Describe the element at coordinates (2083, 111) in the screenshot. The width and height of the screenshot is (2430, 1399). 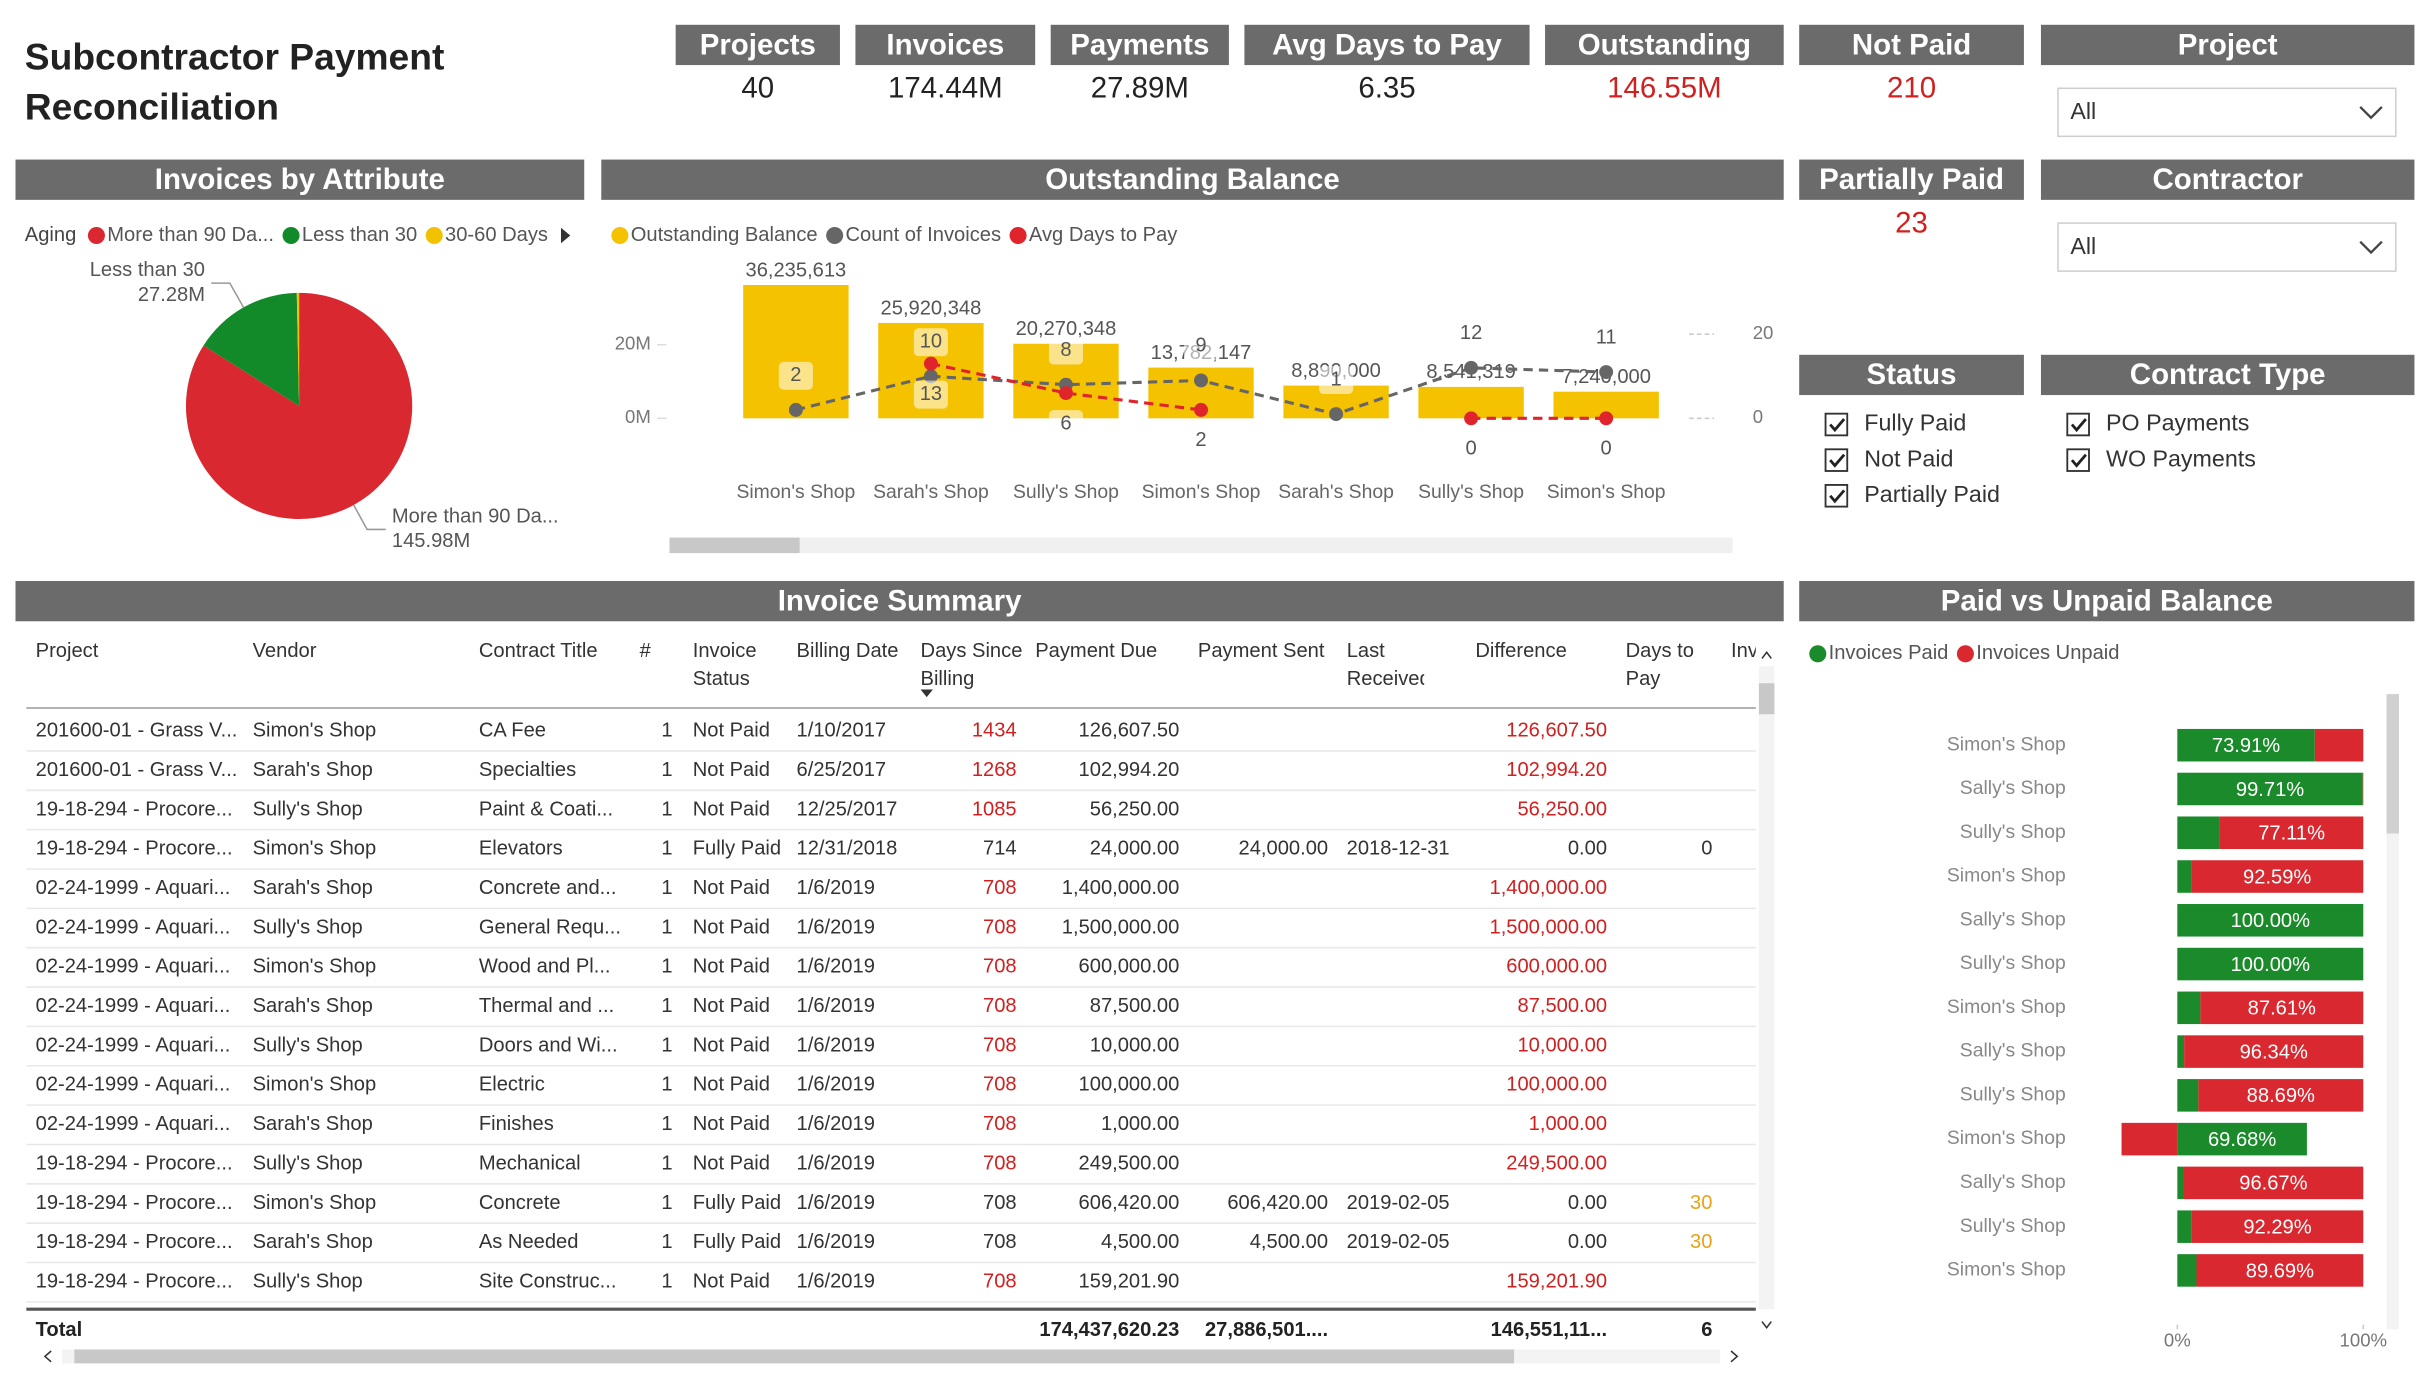
I see `dropdown-value: All` at that location.